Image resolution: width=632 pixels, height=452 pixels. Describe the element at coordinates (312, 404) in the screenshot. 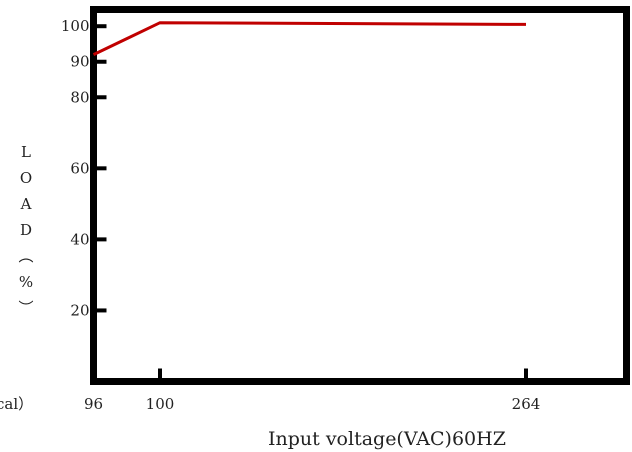

I see `x-axis-tick-labels: 96 100 264` at that location.